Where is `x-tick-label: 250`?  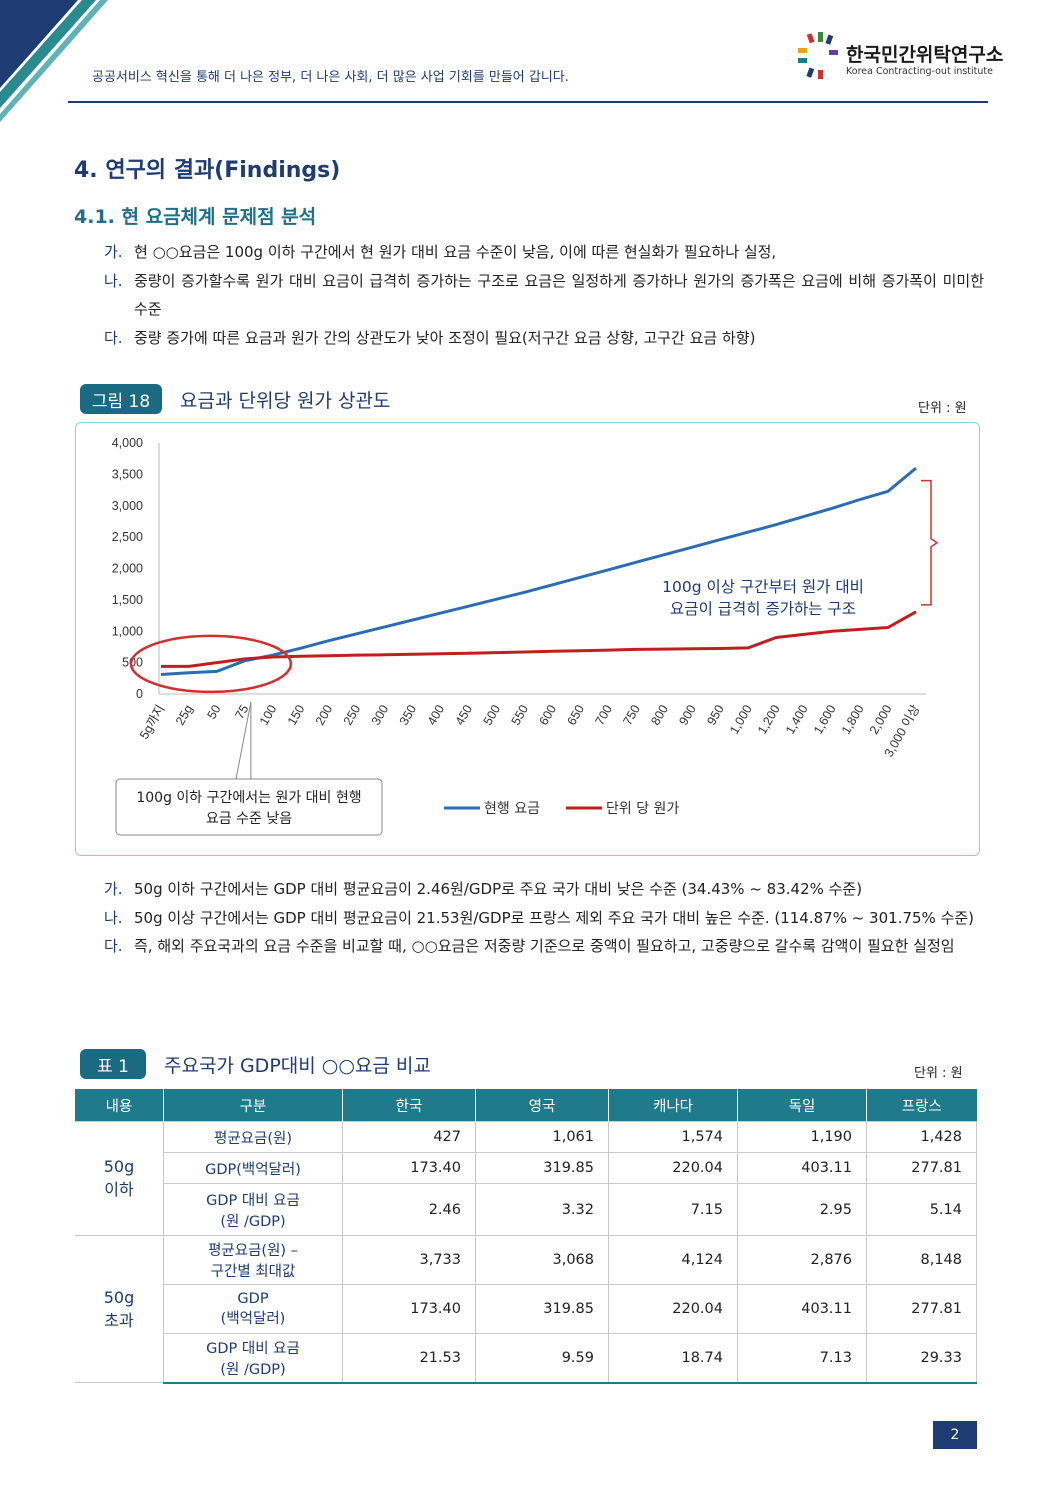 x-tick-label: 250 is located at coordinates (352, 714).